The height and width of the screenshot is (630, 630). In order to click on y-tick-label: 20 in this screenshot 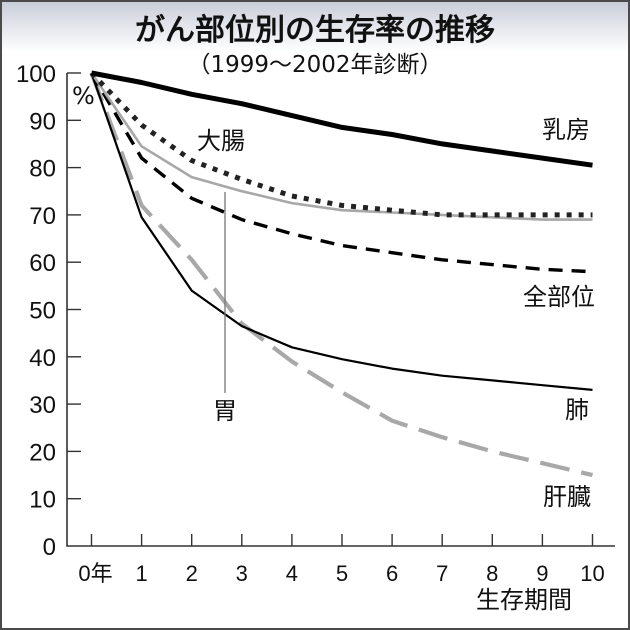, I will do `click(42, 452)`.